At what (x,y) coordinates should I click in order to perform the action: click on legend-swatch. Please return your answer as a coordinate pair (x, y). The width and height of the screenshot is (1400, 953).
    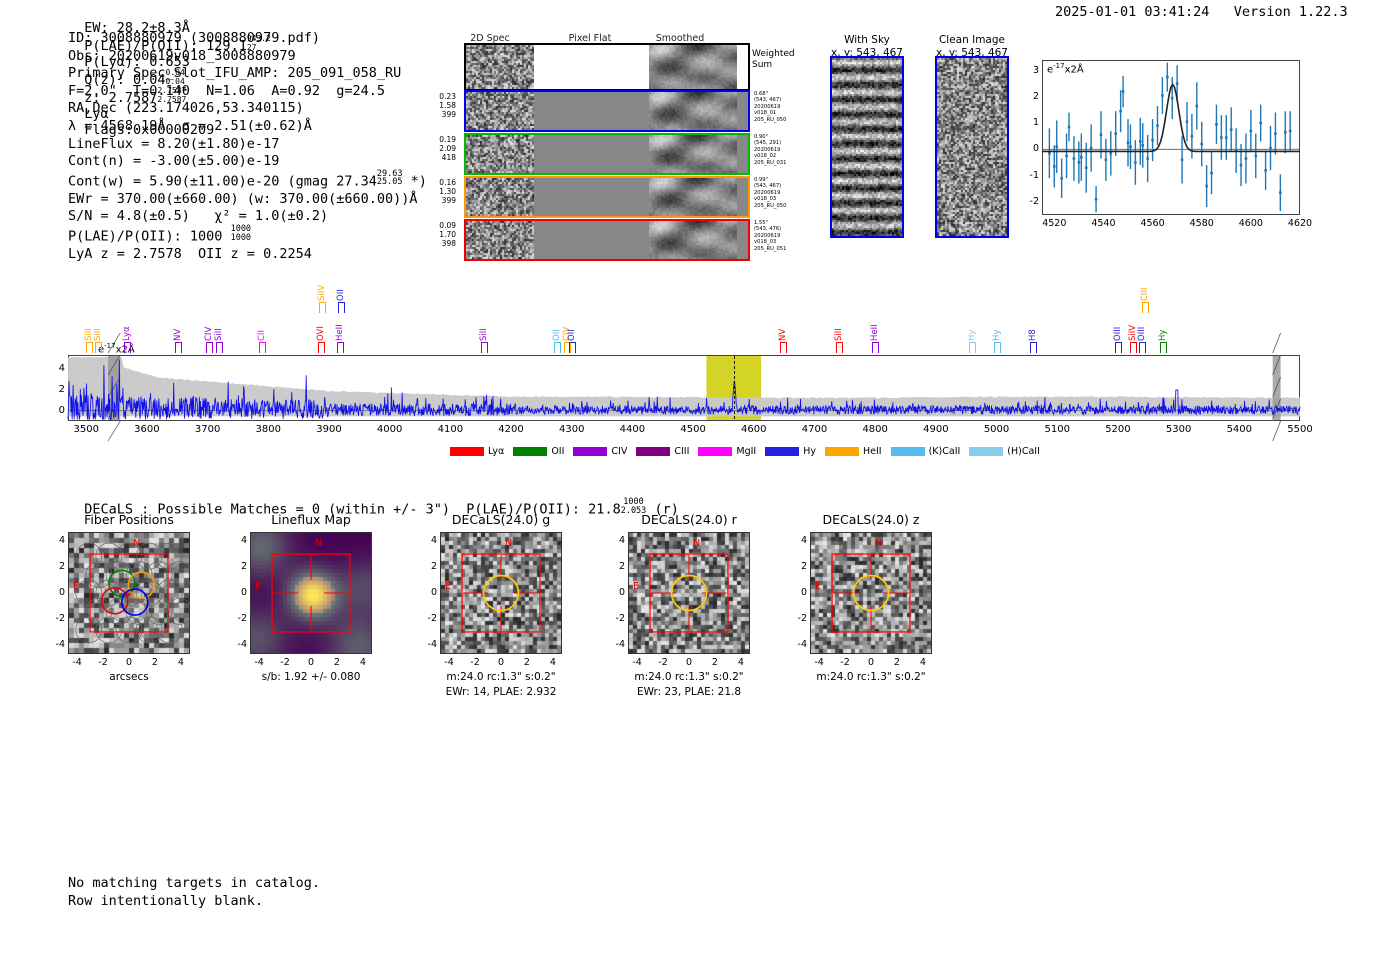
    Looking at the image, I should click on (530, 451).